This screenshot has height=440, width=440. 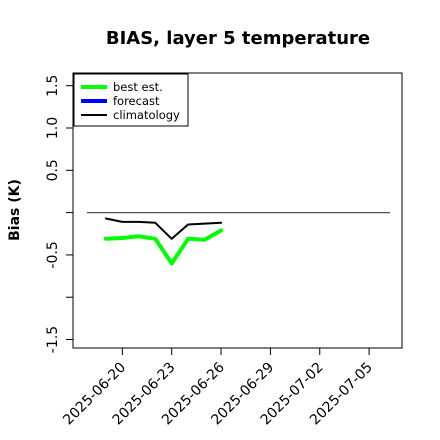 What do you see at coordinates (53, 339) in the screenshot?
I see `y-tick-label: -1.5` at bounding box center [53, 339].